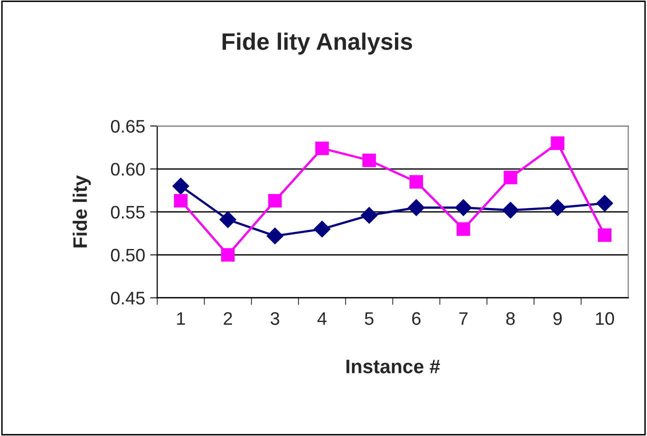  I want to click on x-tick-label: 5, so click(369, 318).